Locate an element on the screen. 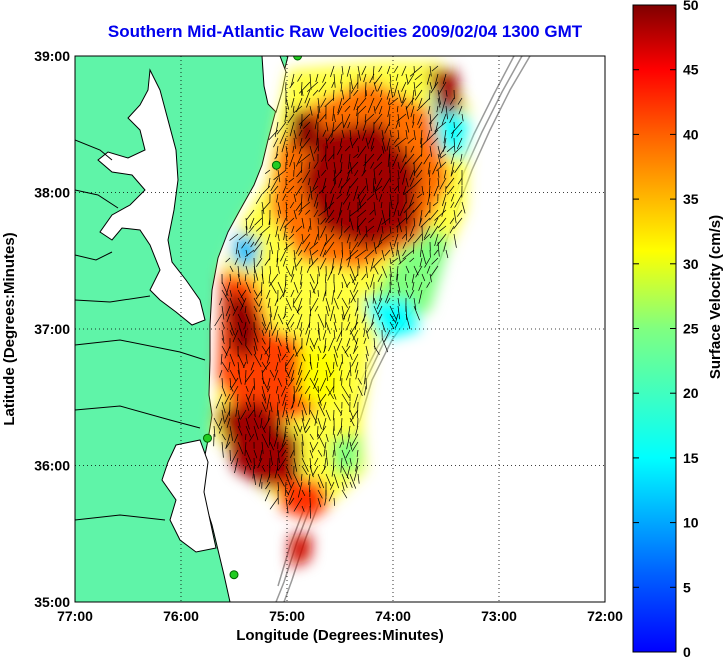 The image size is (724, 659). colorbar-tick-label: 5 is located at coordinates (687, 587).